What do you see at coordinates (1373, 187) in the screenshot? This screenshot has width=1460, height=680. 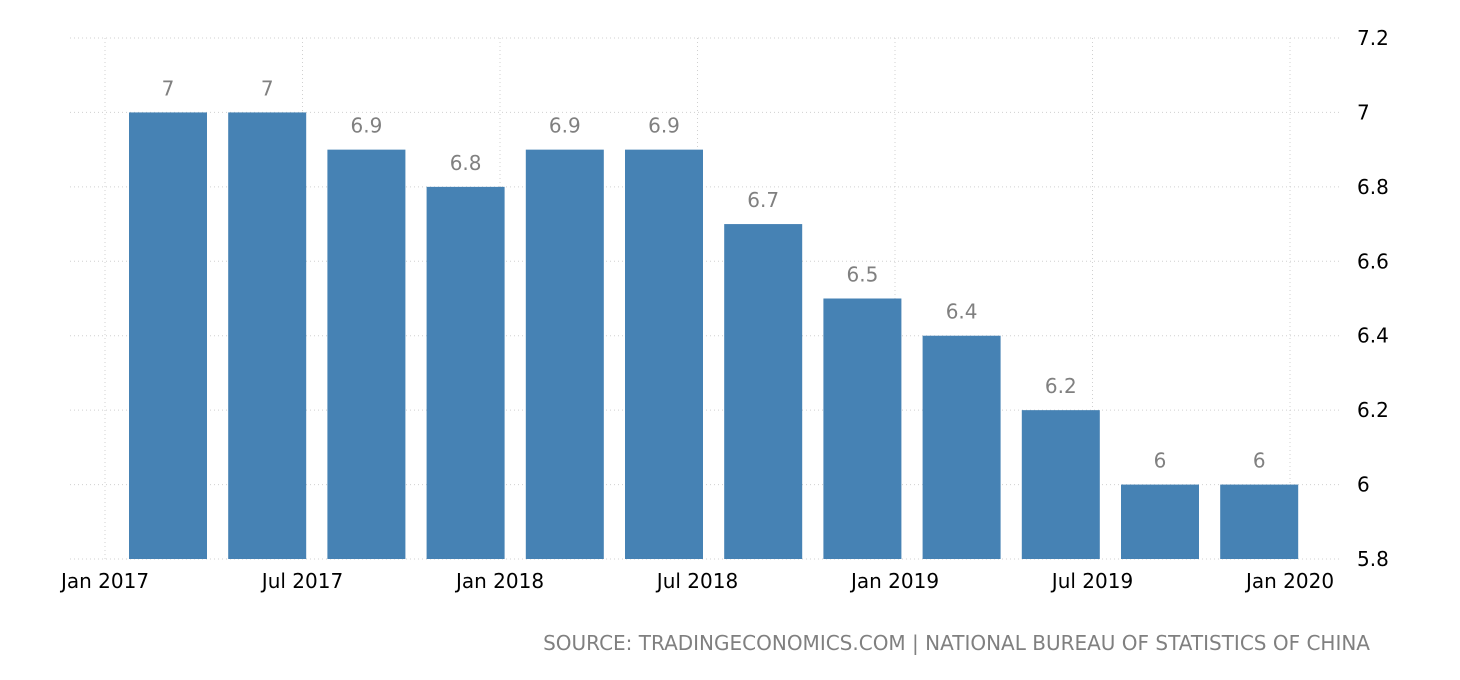 I see `y-tick-label: 6.8` at bounding box center [1373, 187].